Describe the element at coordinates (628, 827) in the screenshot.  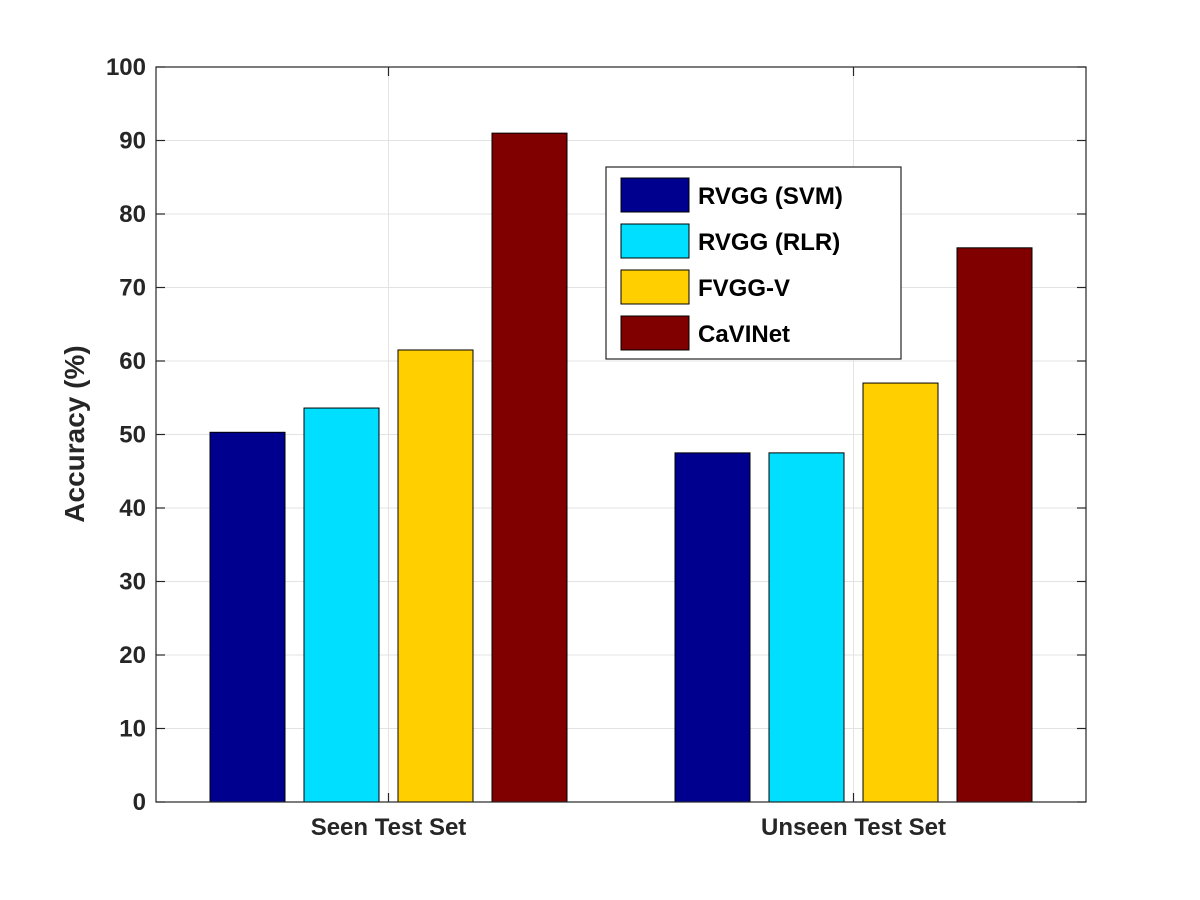
I see `x-tick-labels: Seen Test Set Unseen Test Set` at that location.